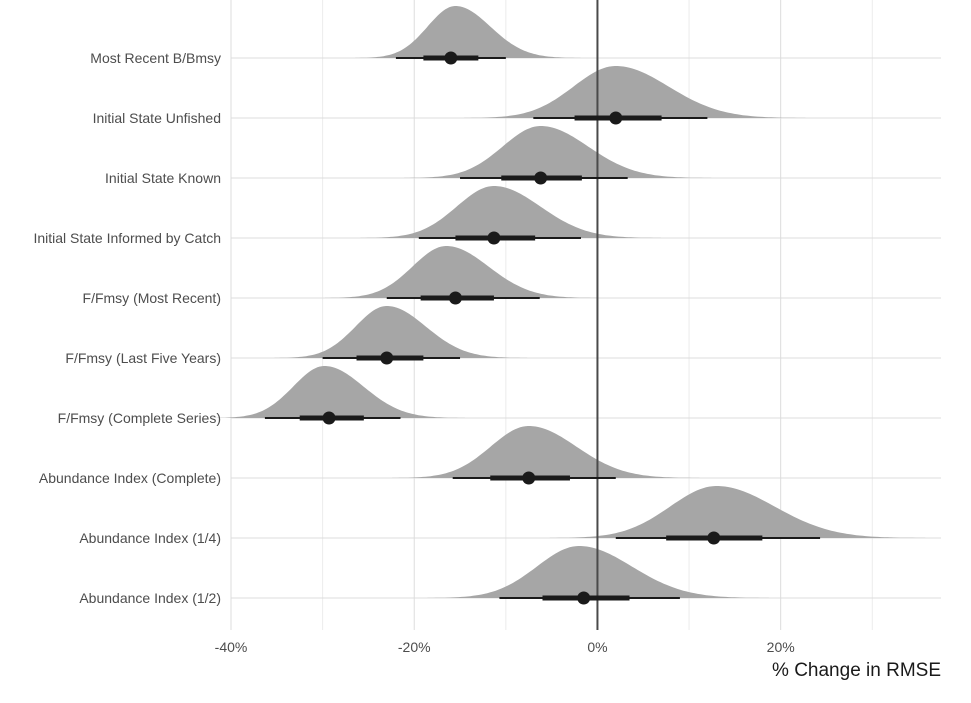  I want to click on x-tick-label: -40%, so click(231, 647).